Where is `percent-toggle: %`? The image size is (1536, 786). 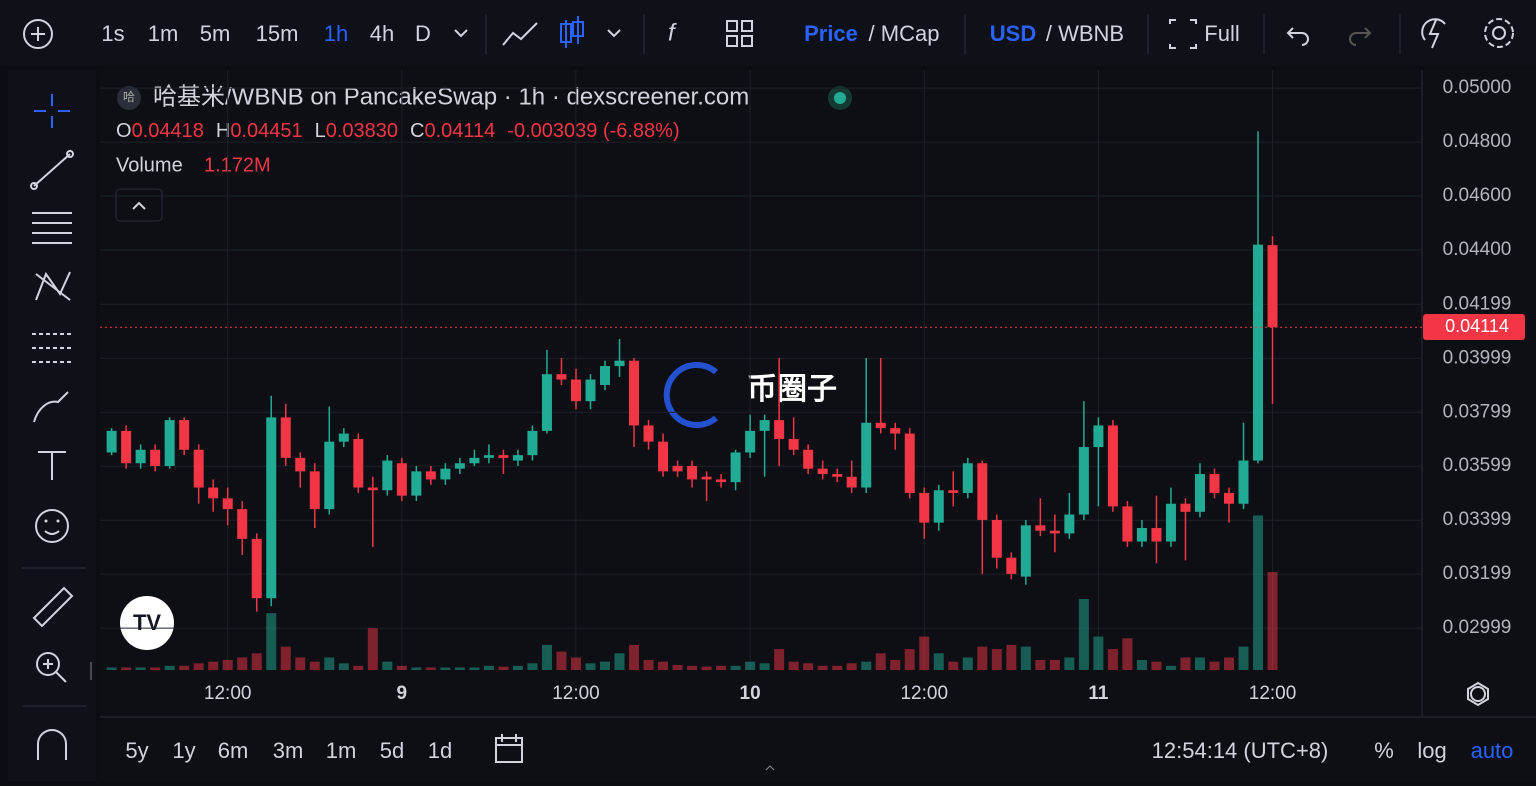
percent-toggle: % is located at coordinates (1384, 750).